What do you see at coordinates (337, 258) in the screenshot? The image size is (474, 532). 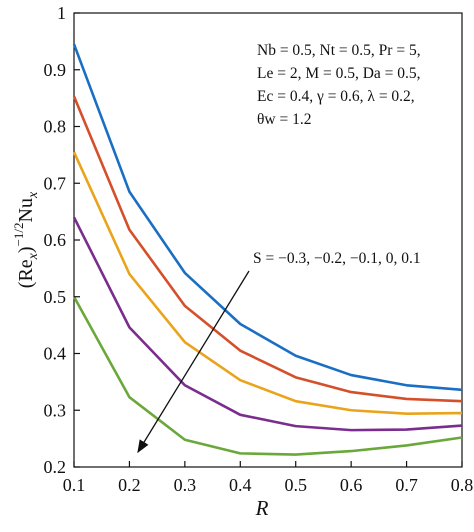 I see `trend-label: S = −0.3, −0.2, −0.1, 0, 0.1` at bounding box center [337, 258].